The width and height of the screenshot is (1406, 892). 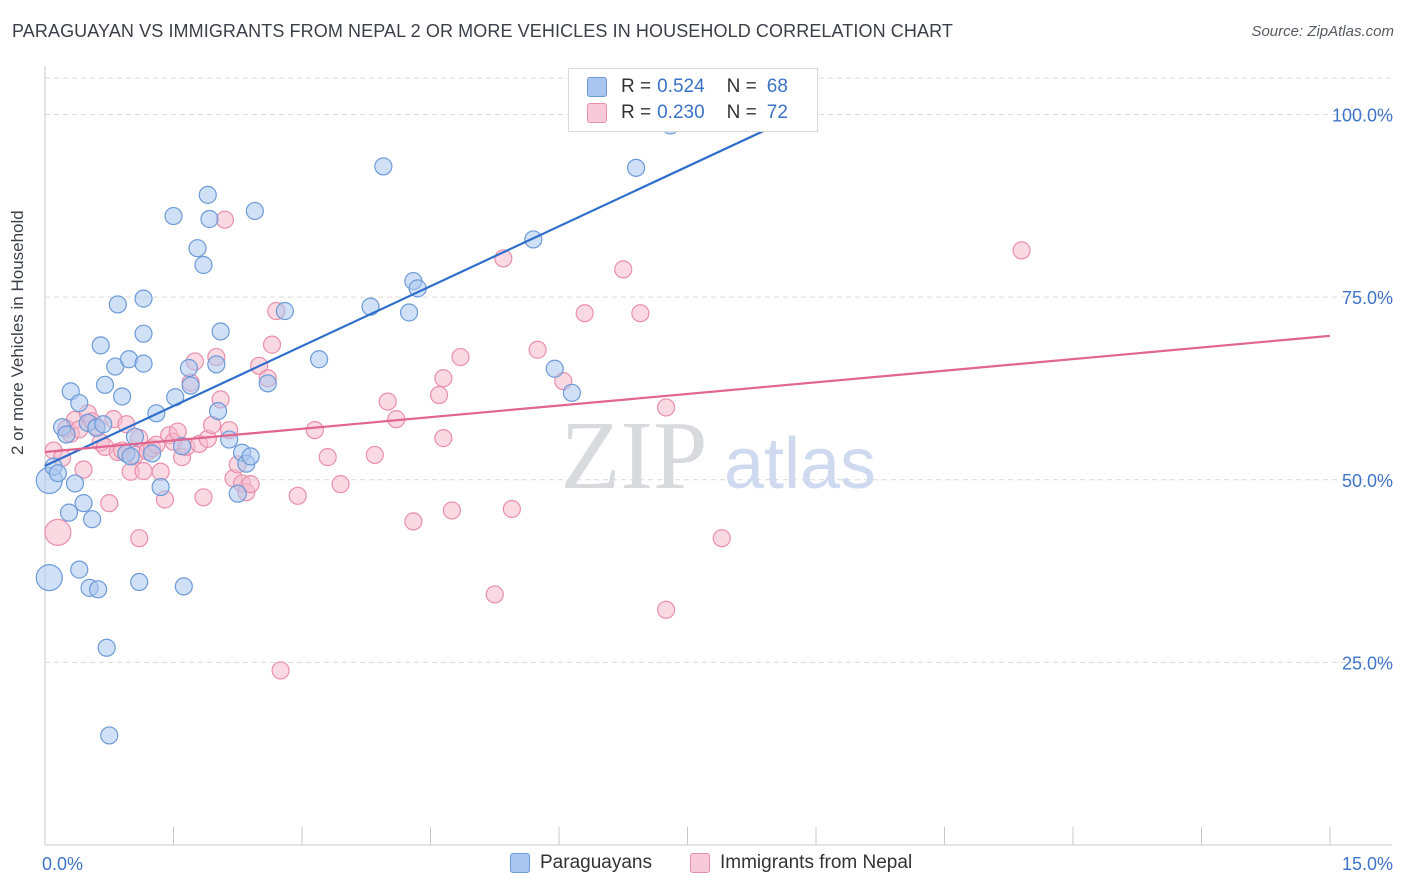 I want to click on legend-label-nepal: Immigrants from Nepal, so click(x=816, y=862).